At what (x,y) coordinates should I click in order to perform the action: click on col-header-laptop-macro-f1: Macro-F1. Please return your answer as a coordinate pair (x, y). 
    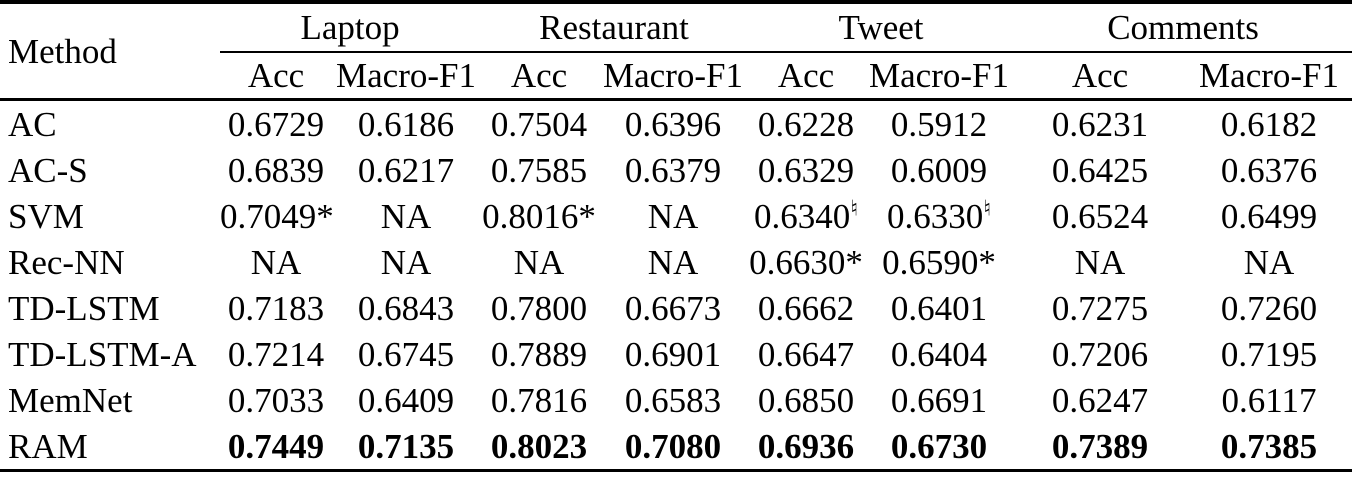
    Looking at the image, I should click on (406, 76).